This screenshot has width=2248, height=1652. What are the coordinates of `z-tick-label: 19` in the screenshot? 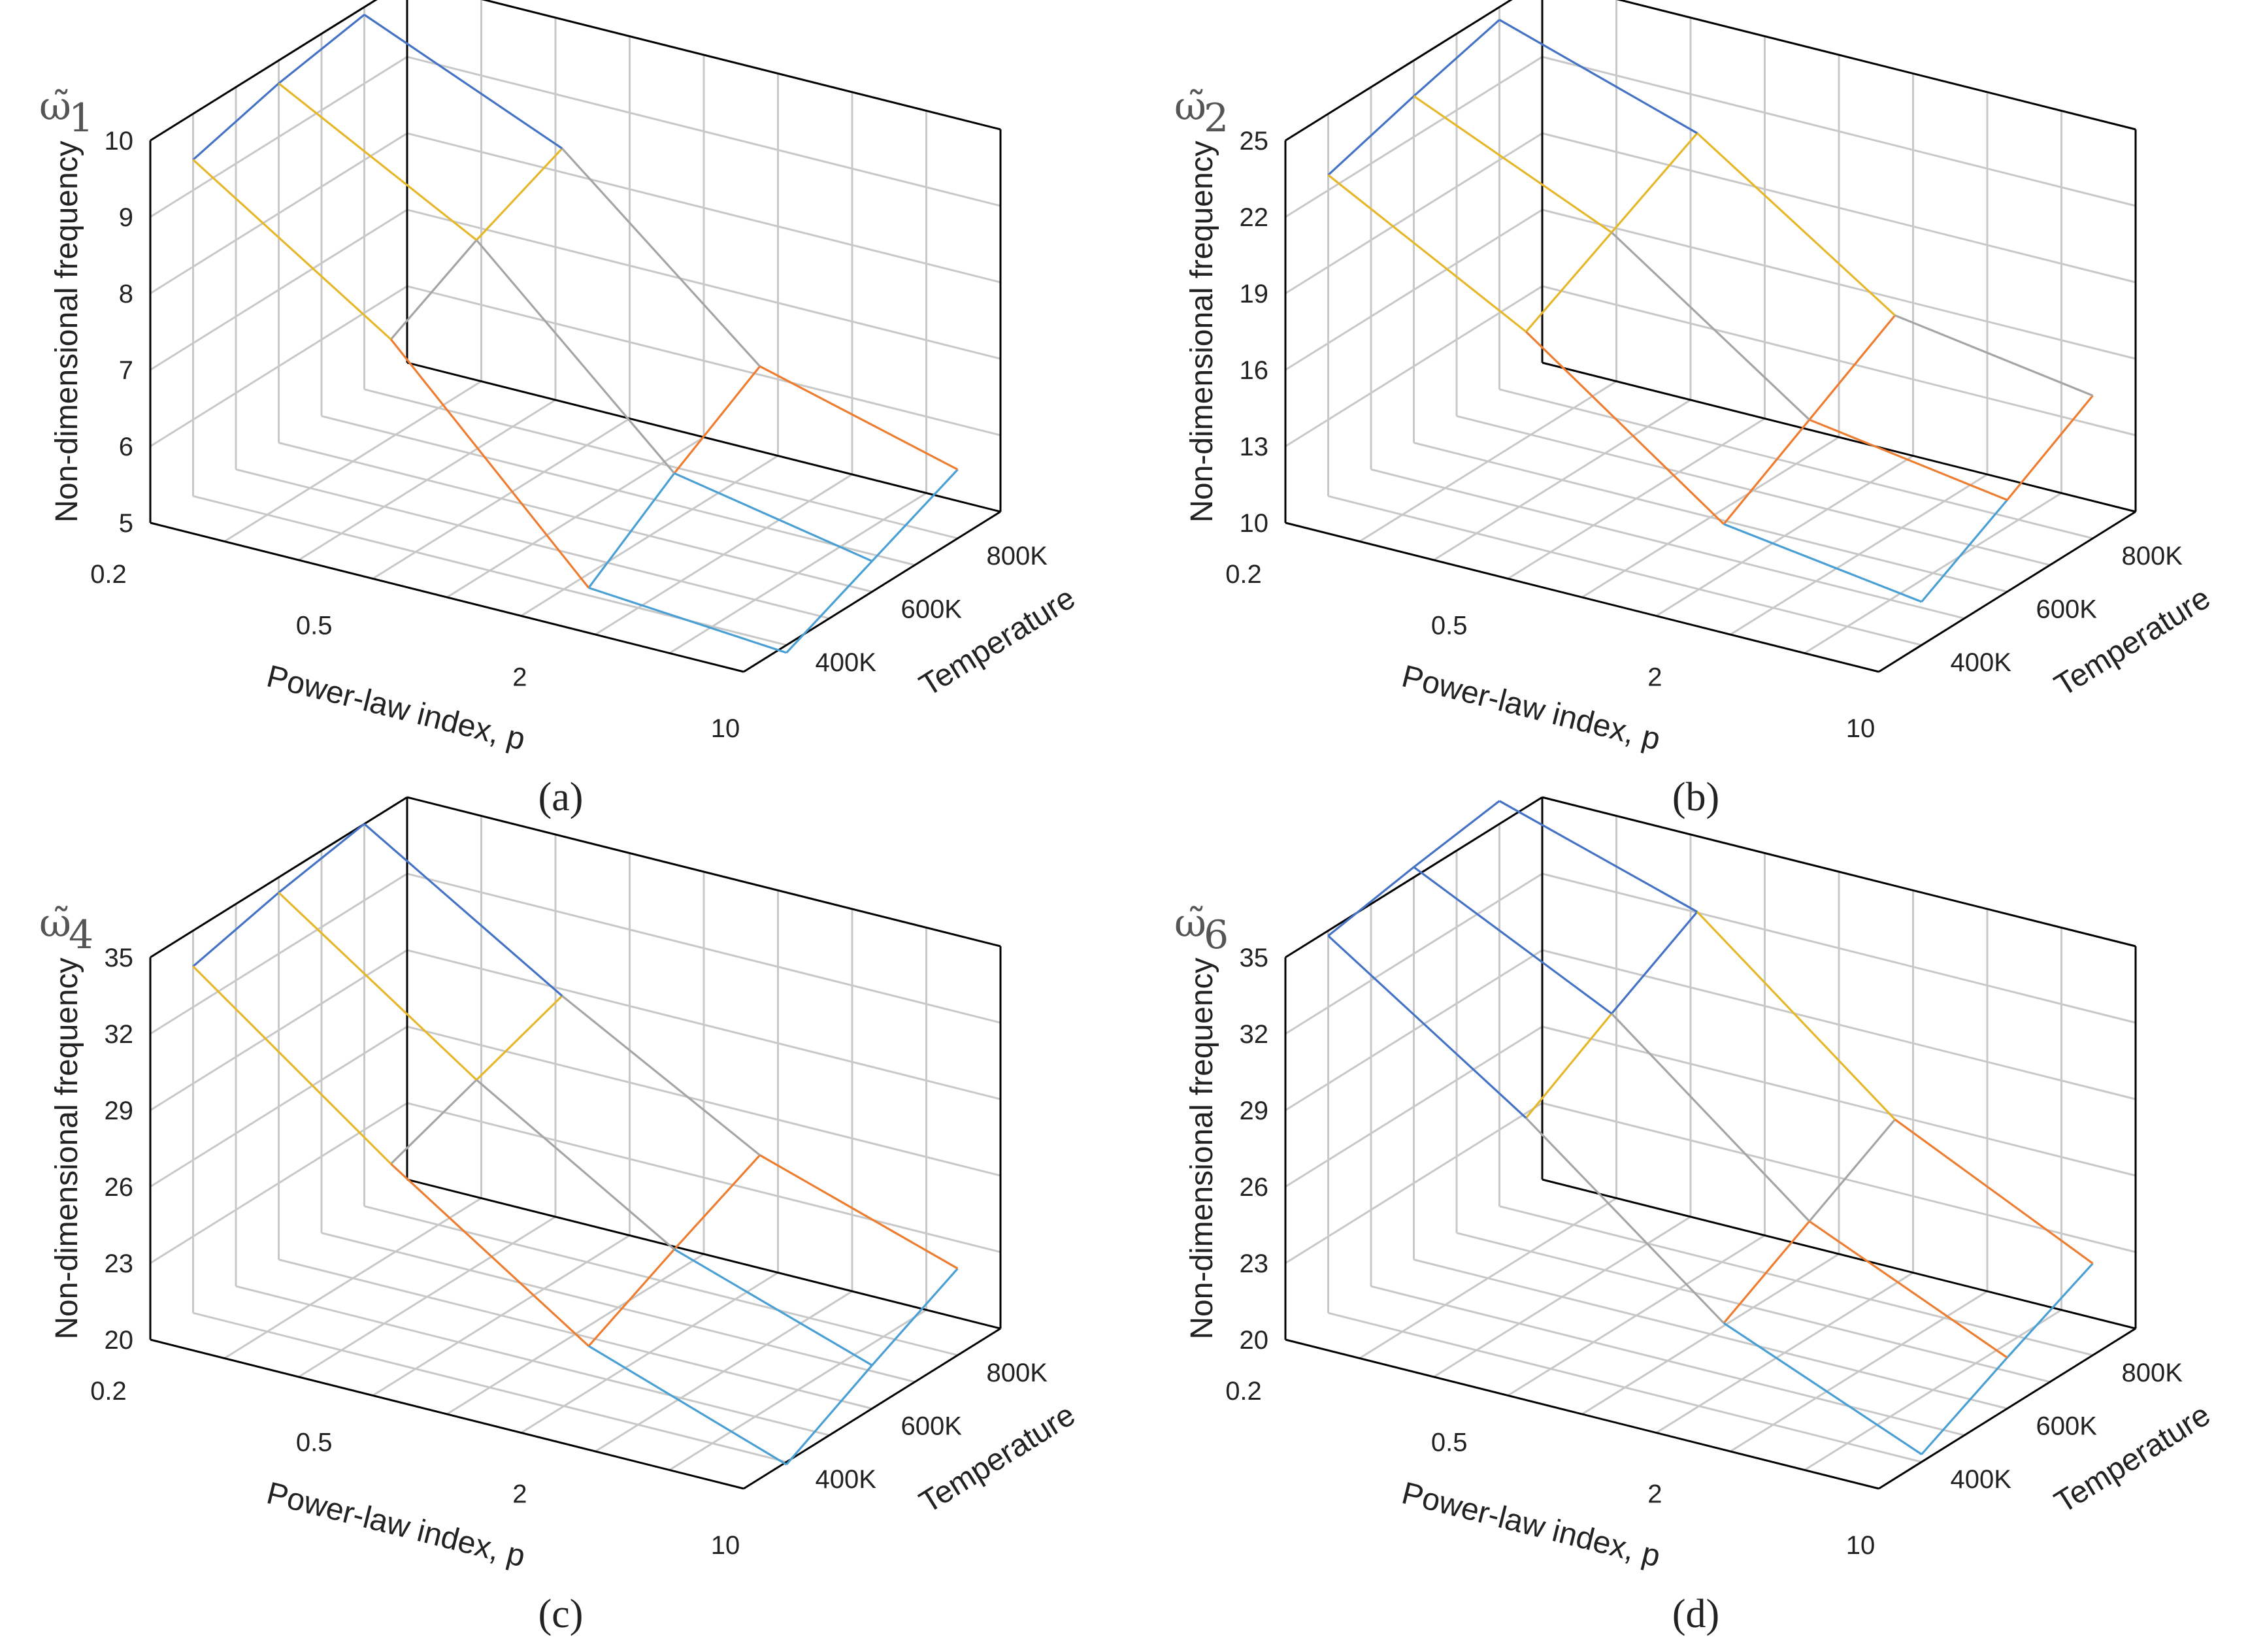 It's located at (1254, 294).